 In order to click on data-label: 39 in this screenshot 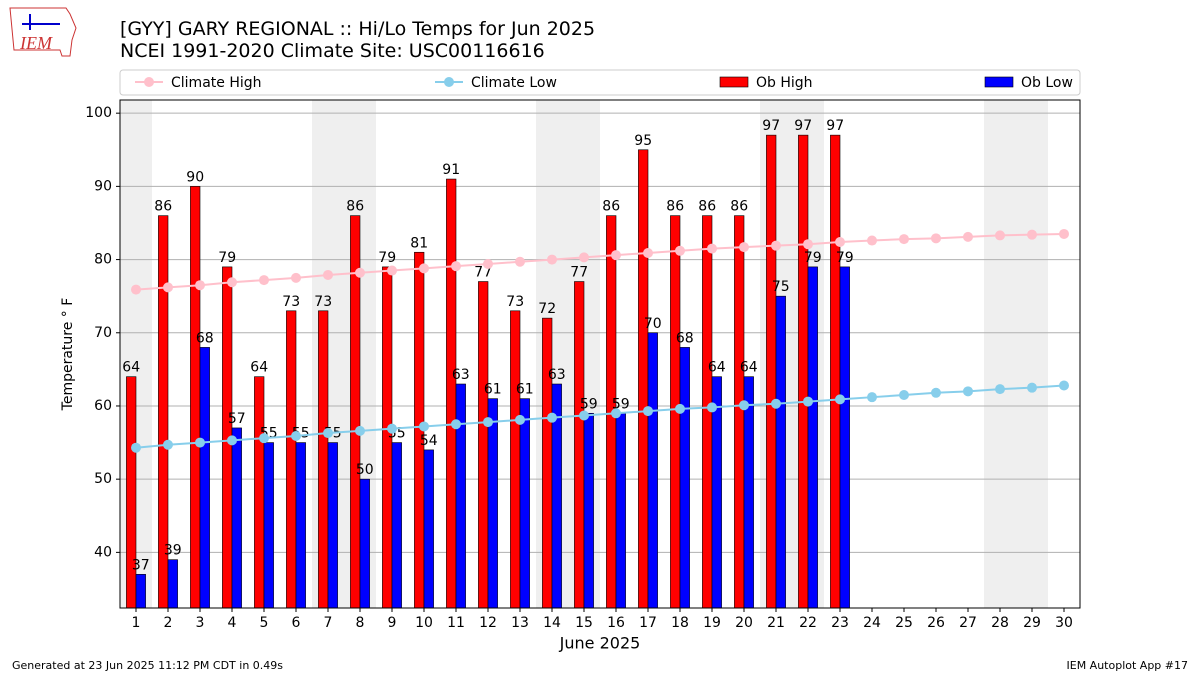, I will do `click(173, 551)`.